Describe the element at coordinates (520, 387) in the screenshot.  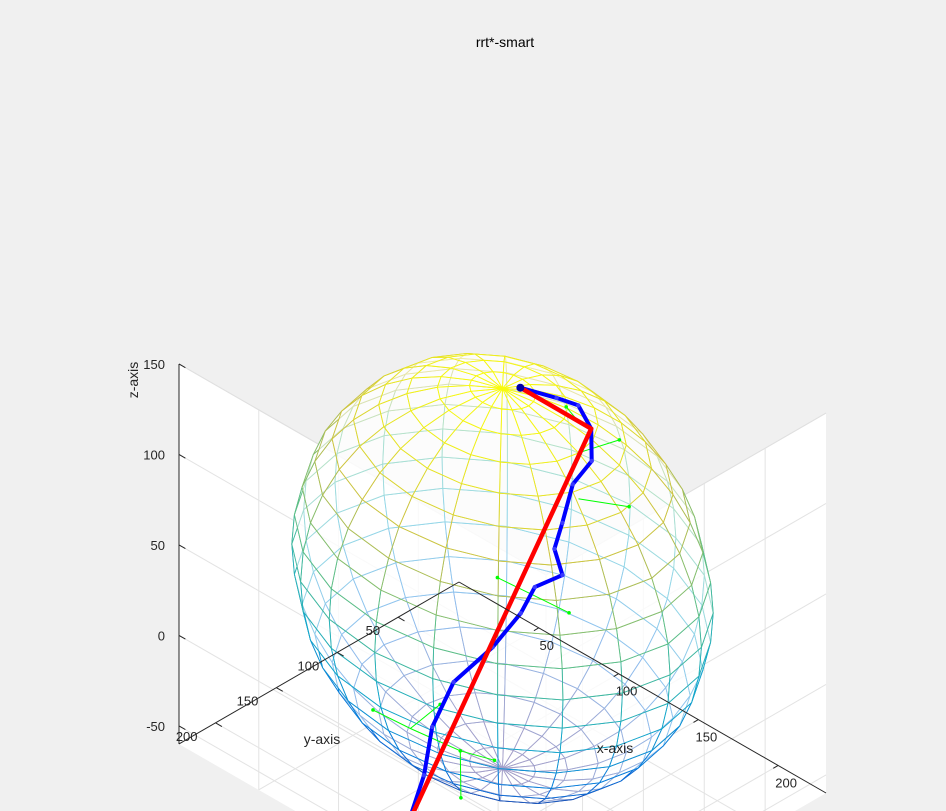
I see `goal-marker` at that location.